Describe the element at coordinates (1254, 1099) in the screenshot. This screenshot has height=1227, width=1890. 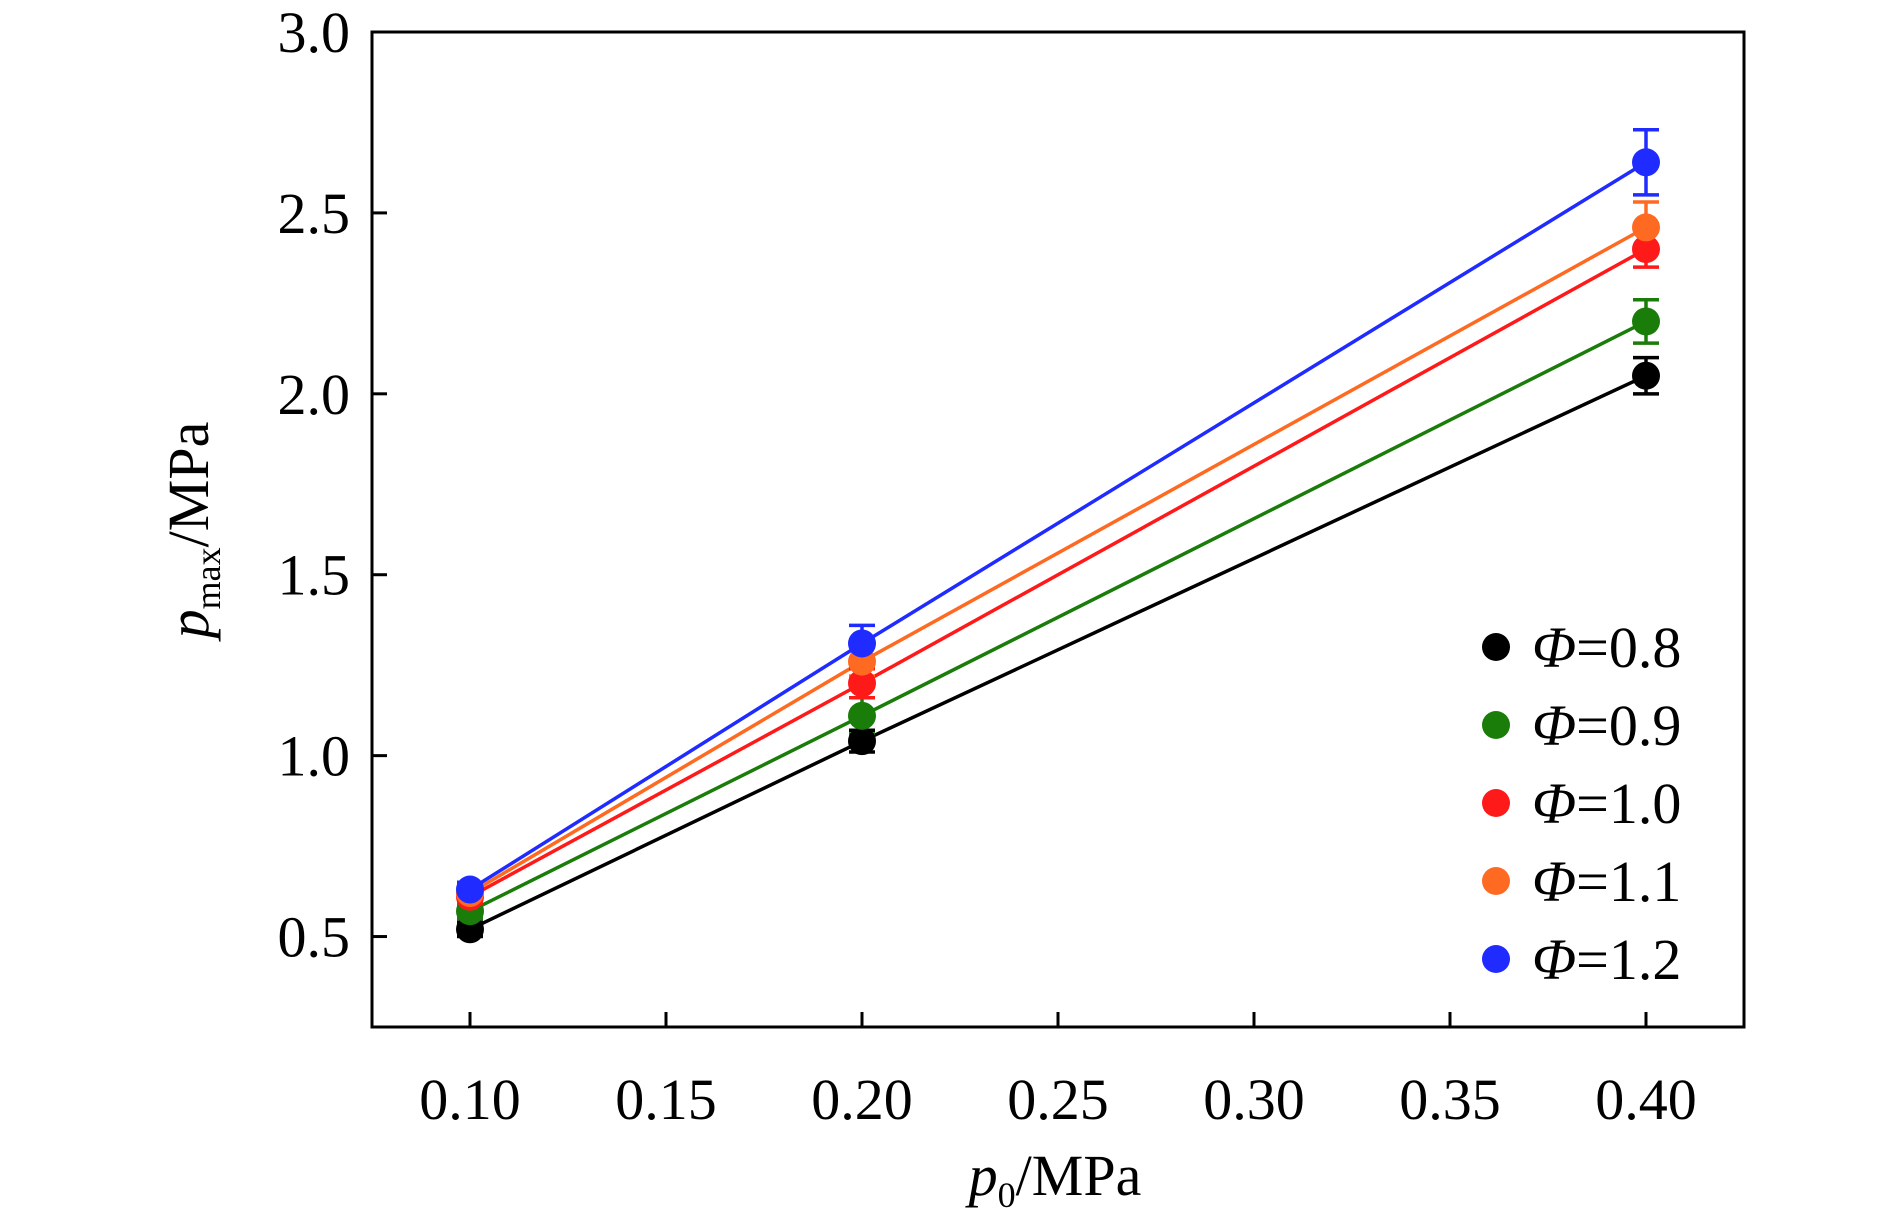
I see `x-tick-label: 0.30` at that location.